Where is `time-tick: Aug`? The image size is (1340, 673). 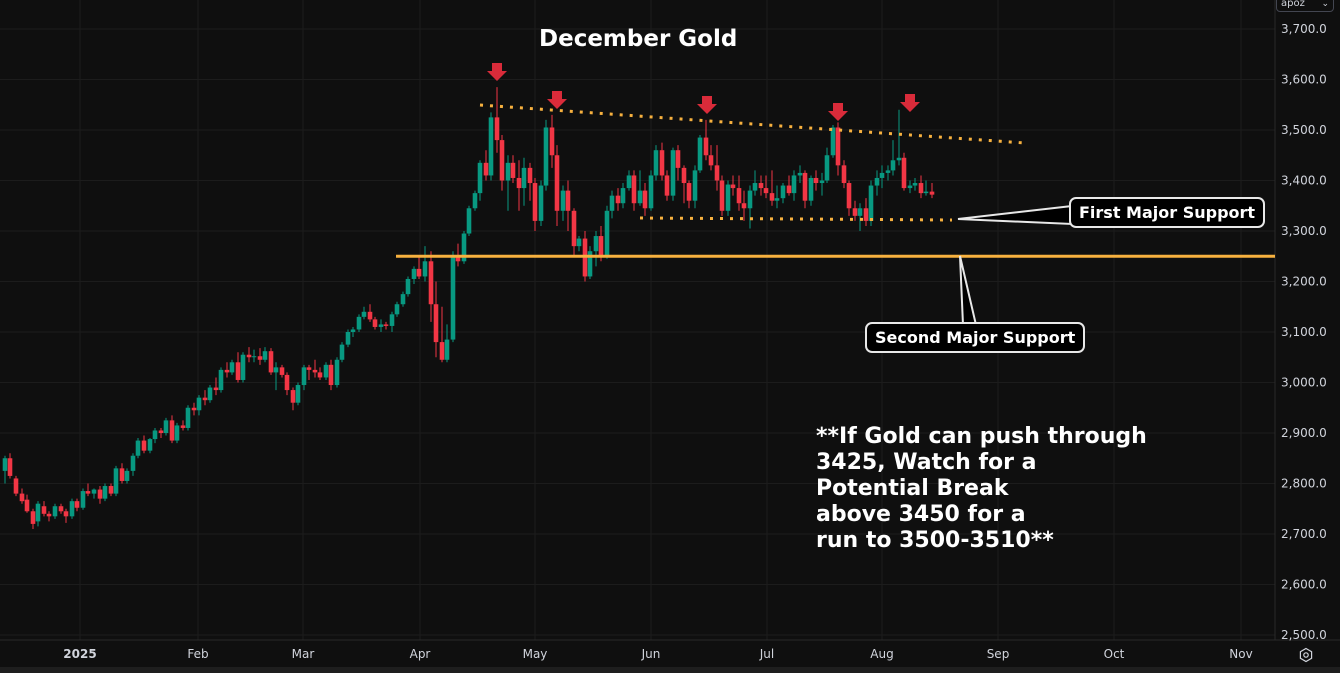 time-tick: Aug is located at coordinates (881, 654).